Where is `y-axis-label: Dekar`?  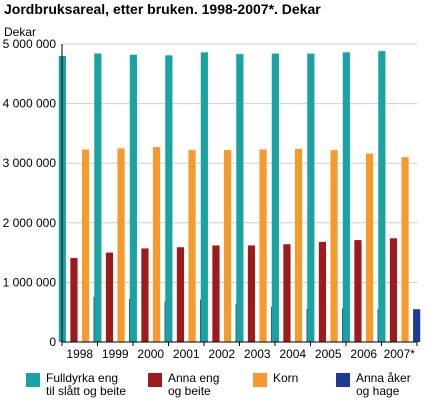
y-axis-label: Dekar is located at coordinates (20, 32).